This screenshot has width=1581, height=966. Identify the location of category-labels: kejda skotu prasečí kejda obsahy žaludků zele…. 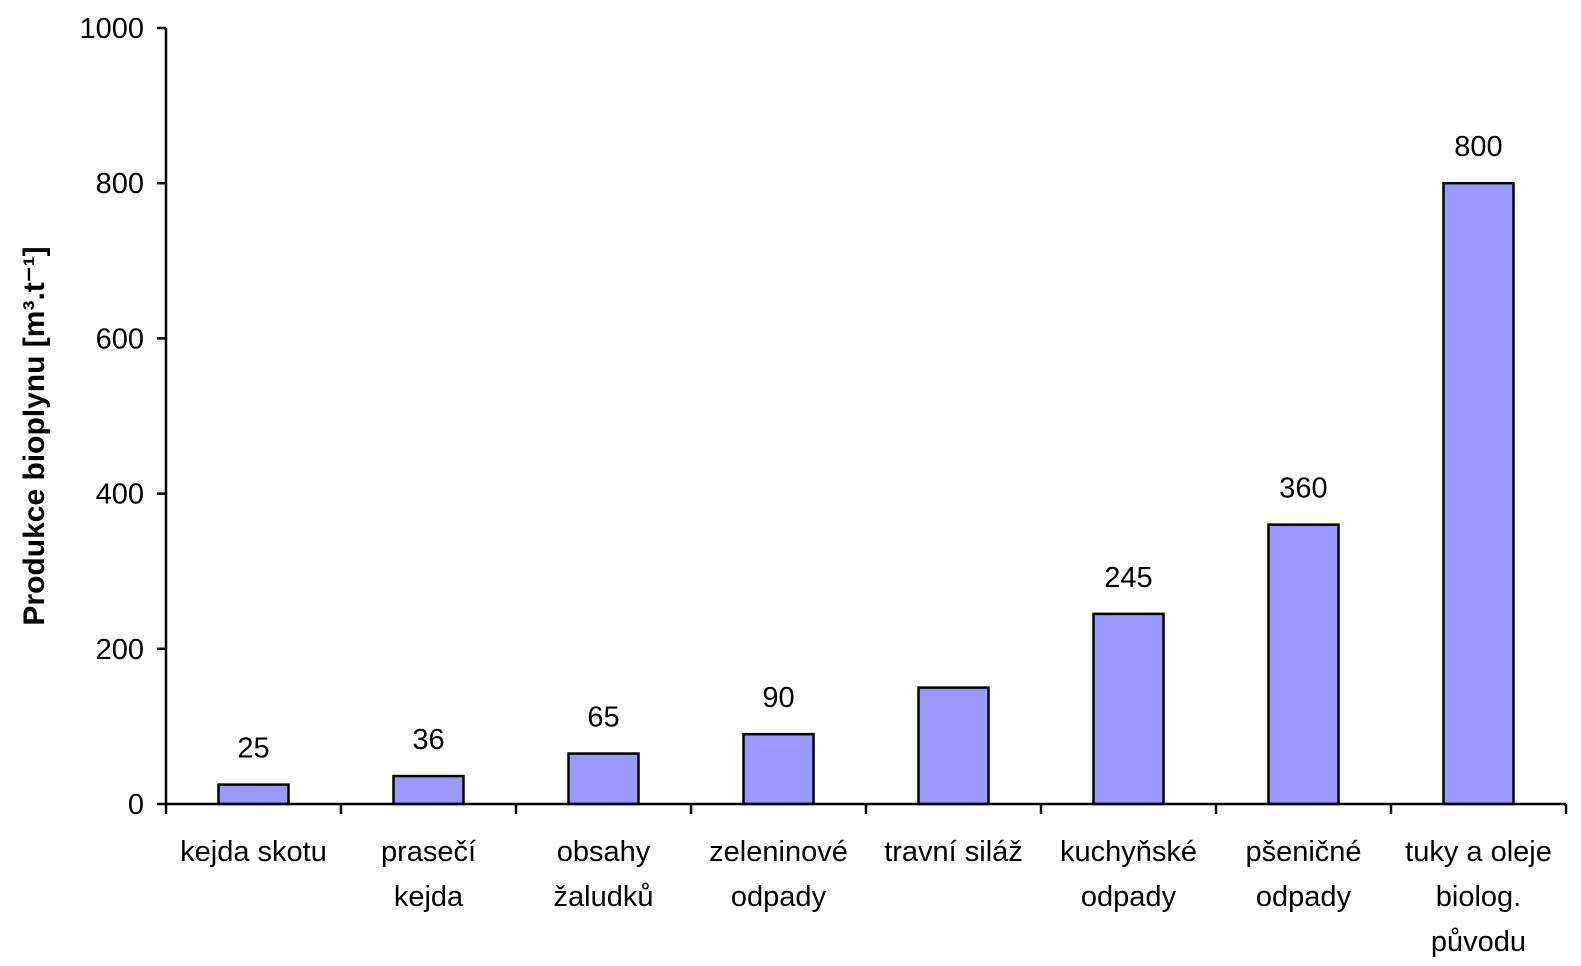
(866, 897).